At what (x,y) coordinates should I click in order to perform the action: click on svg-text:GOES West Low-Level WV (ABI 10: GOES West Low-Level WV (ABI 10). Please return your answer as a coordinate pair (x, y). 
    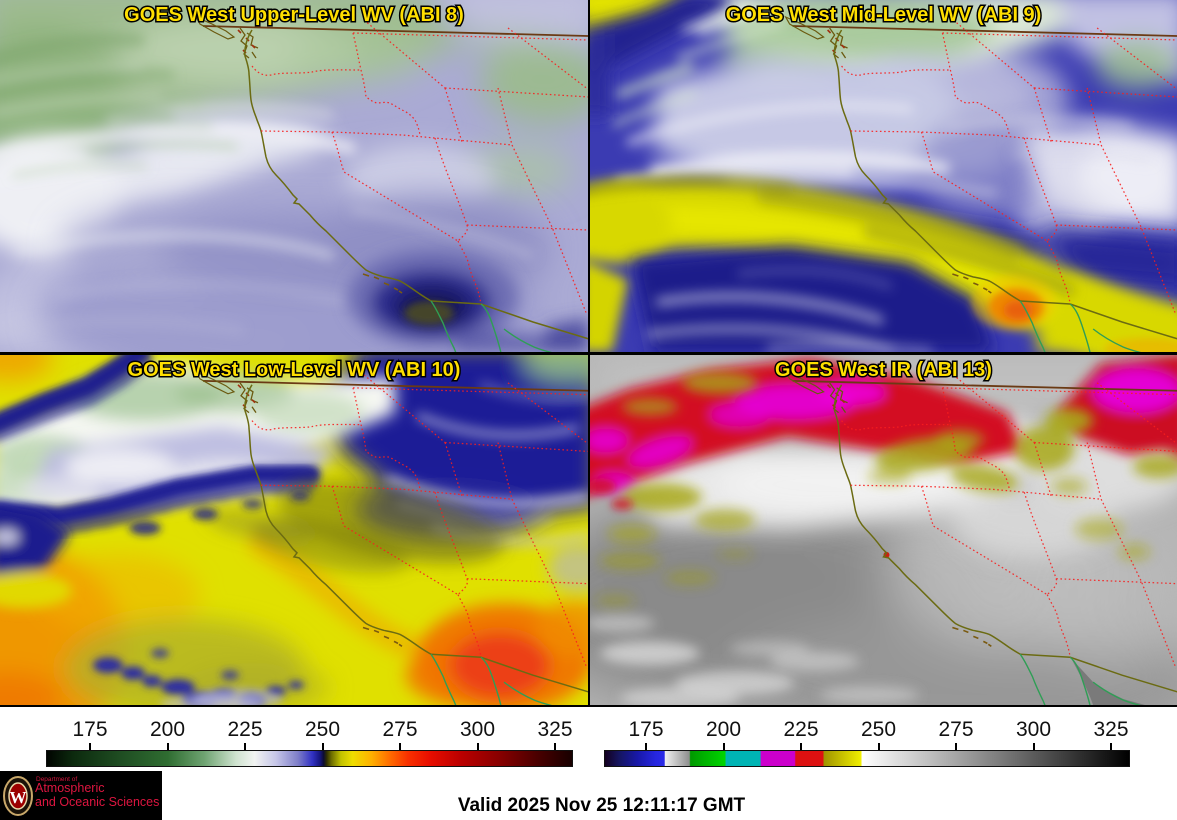
    Looking at the image, I should click on (294, 370).